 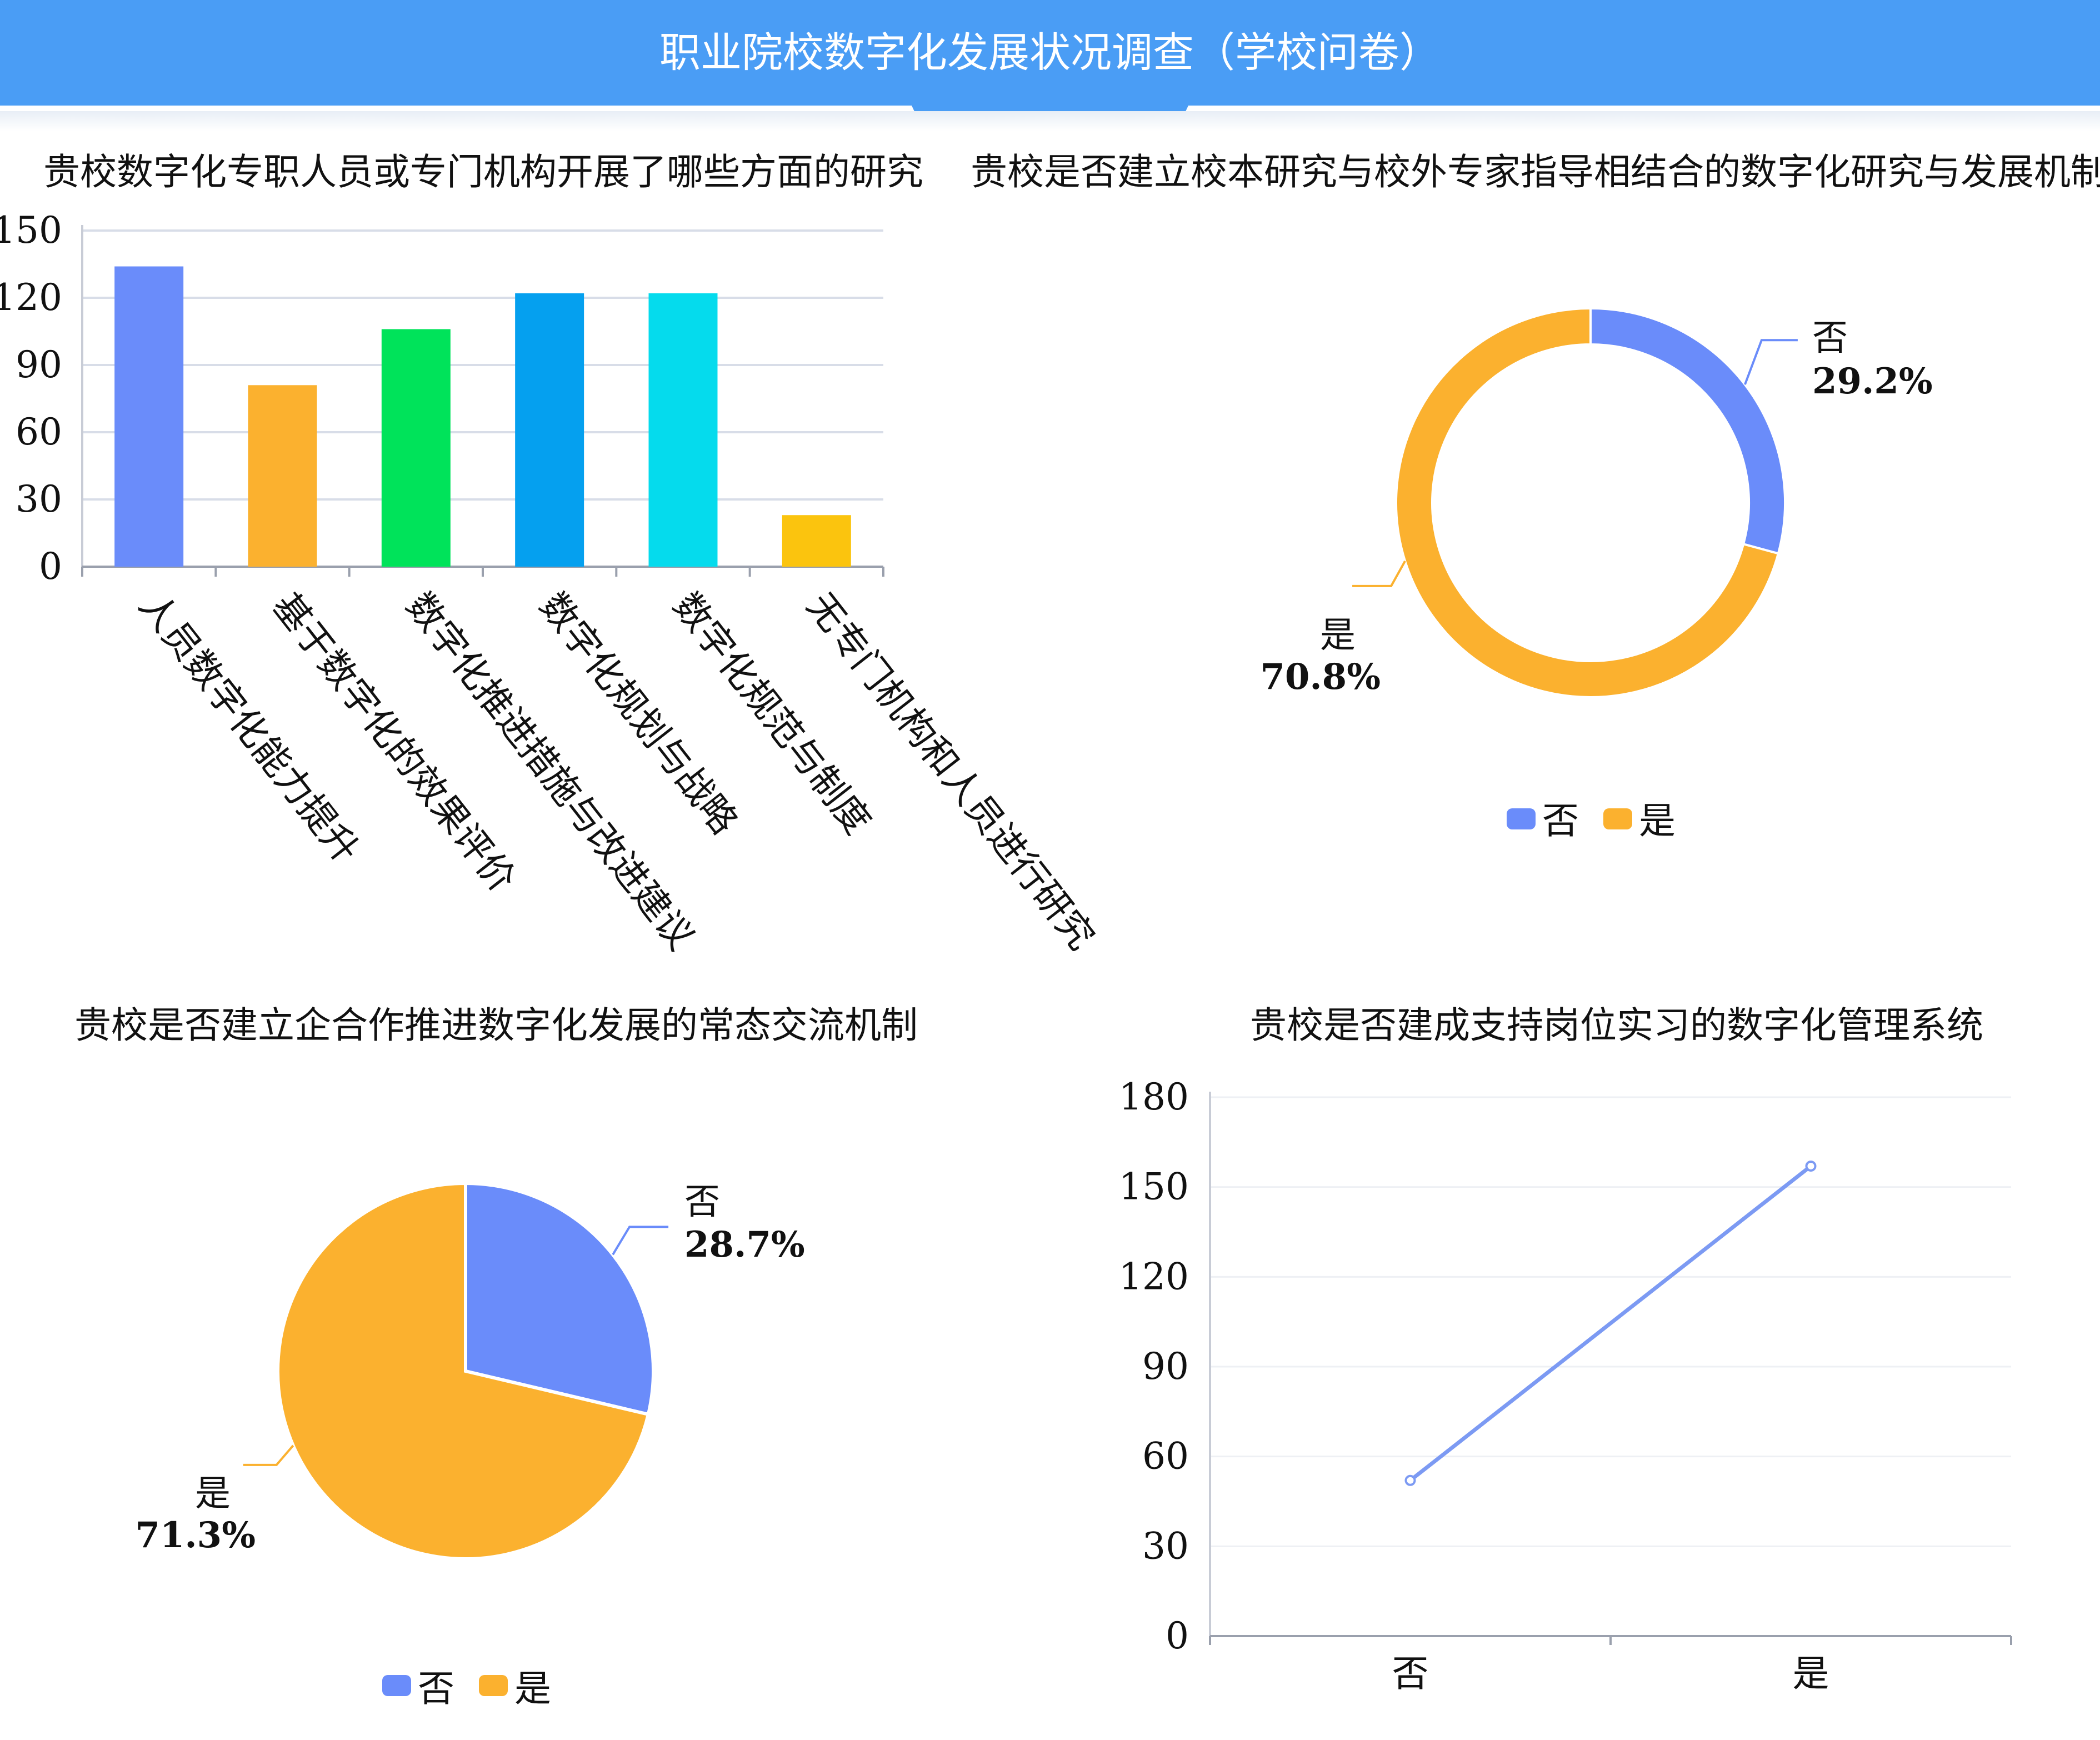 What do you see at coordinates (1154, 1097) in the screenshot?
I see `y-tick-label: 180` at bounding box center [1154, 1097].